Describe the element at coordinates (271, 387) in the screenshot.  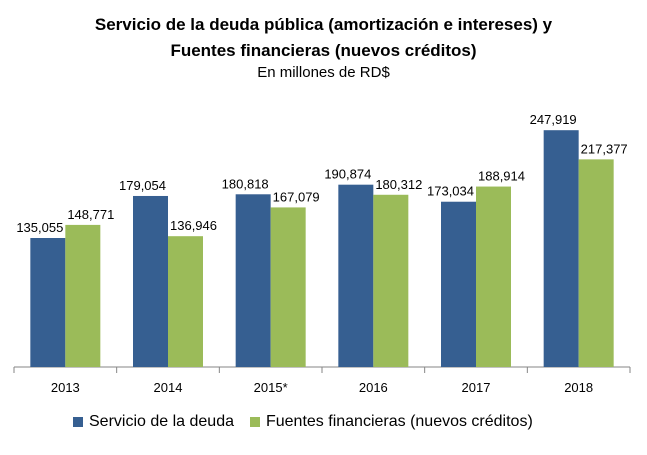
I see `x-tick-label: 2015*` at that location.